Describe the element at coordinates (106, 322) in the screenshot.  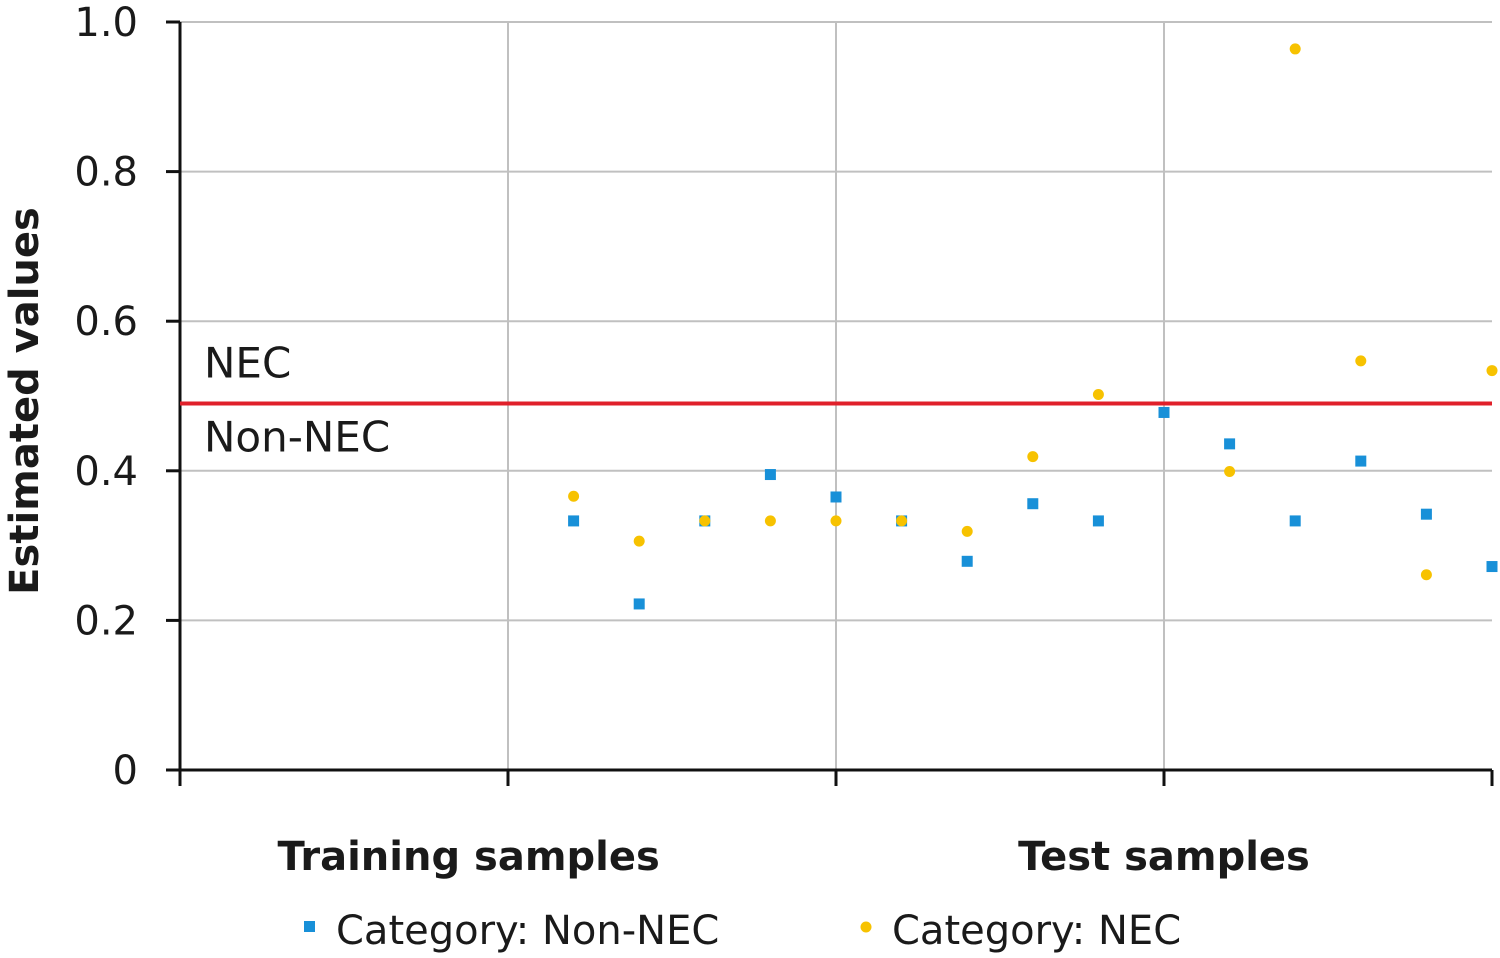
I see `y-tick-label: 0.6` at that location.